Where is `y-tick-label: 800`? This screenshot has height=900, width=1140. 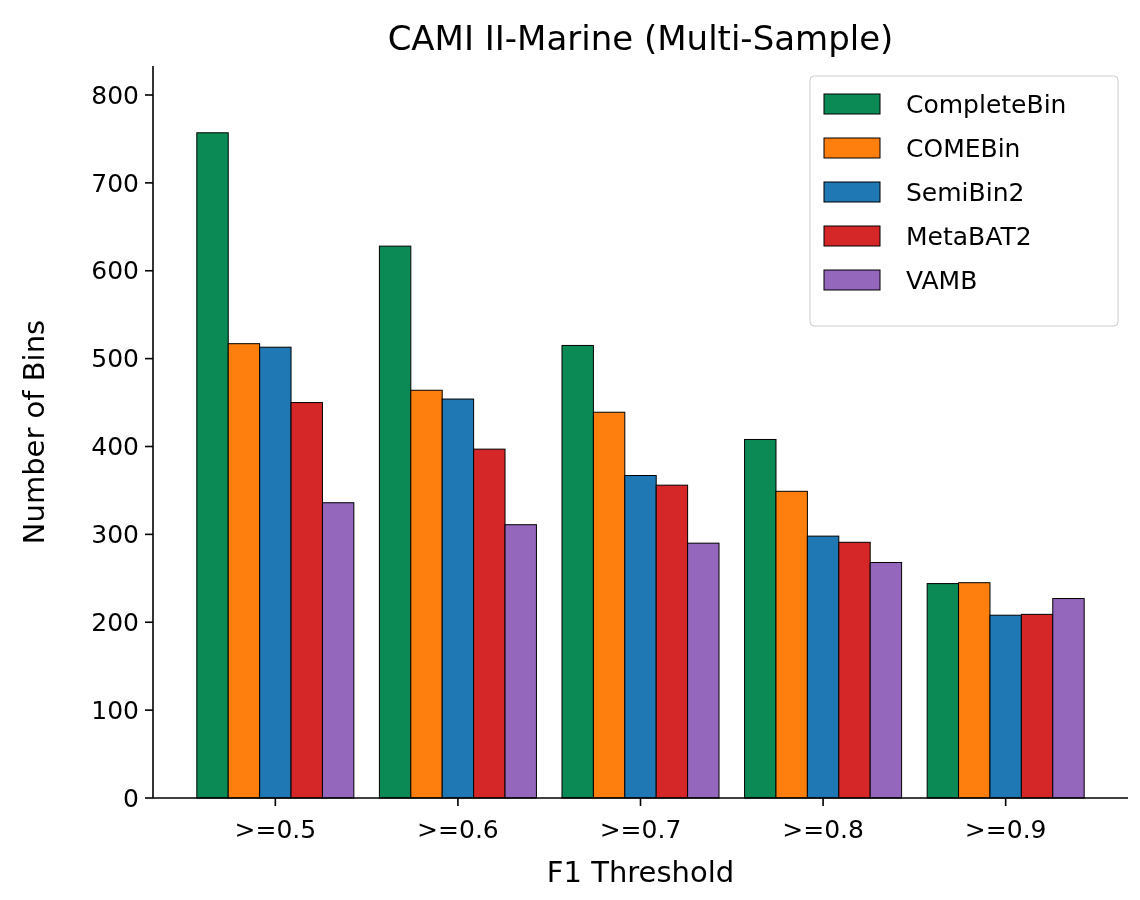 y-tick-label: 800 is located at coordinates (115, 95).